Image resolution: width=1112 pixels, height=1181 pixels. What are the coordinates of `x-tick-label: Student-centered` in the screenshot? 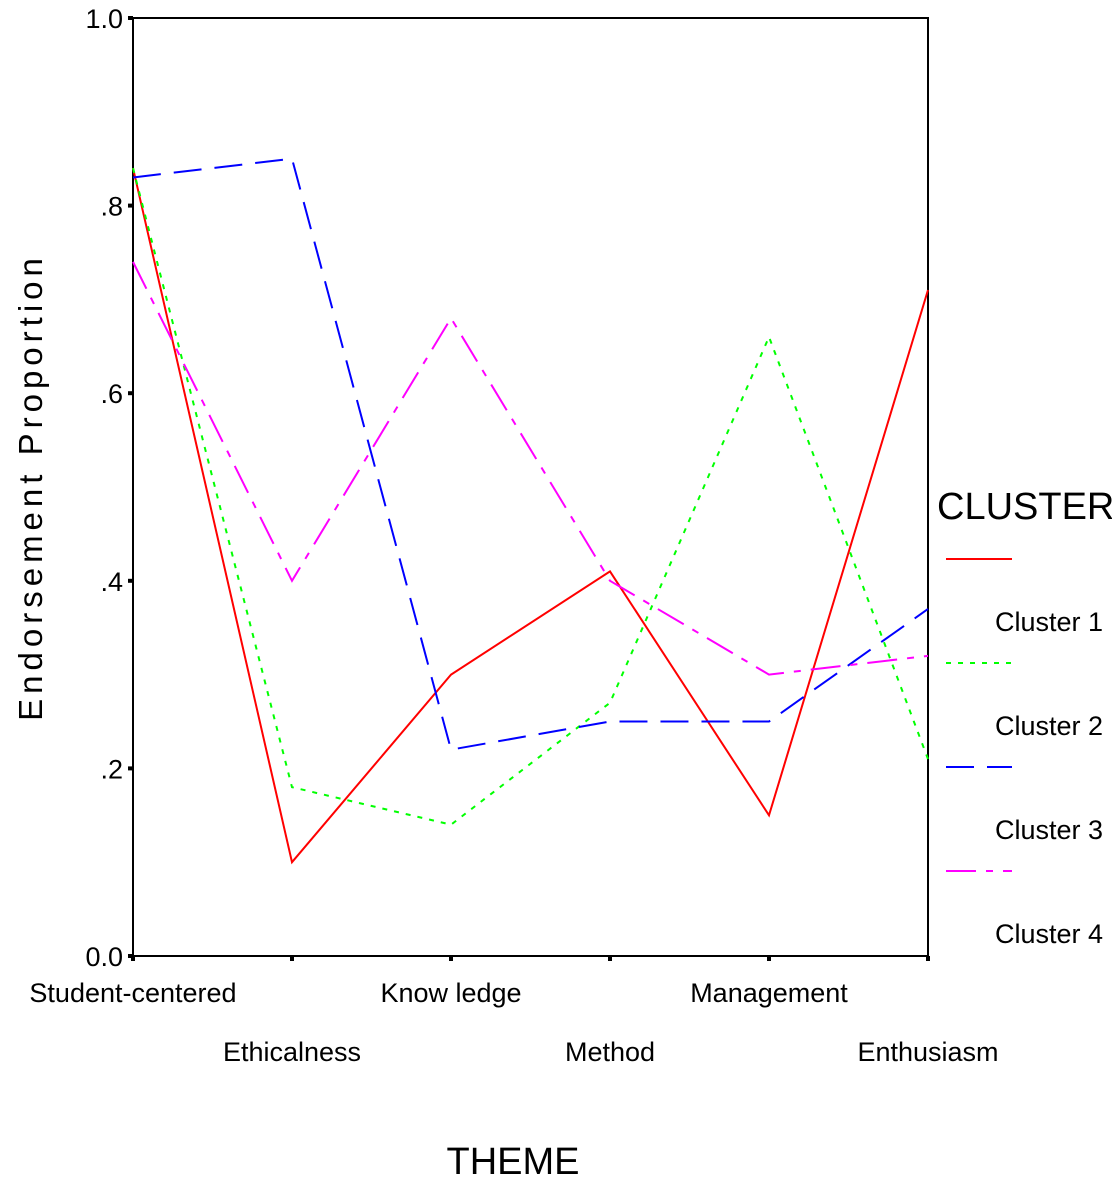 It's located at (132, 993).